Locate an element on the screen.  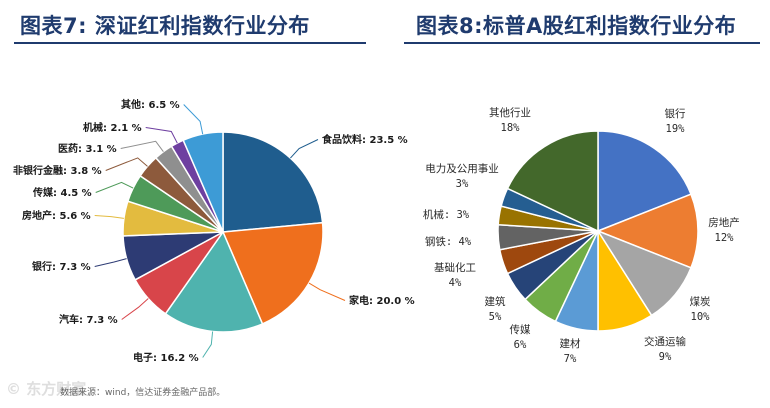
title-underline-right is located at coordinates (582, 43).